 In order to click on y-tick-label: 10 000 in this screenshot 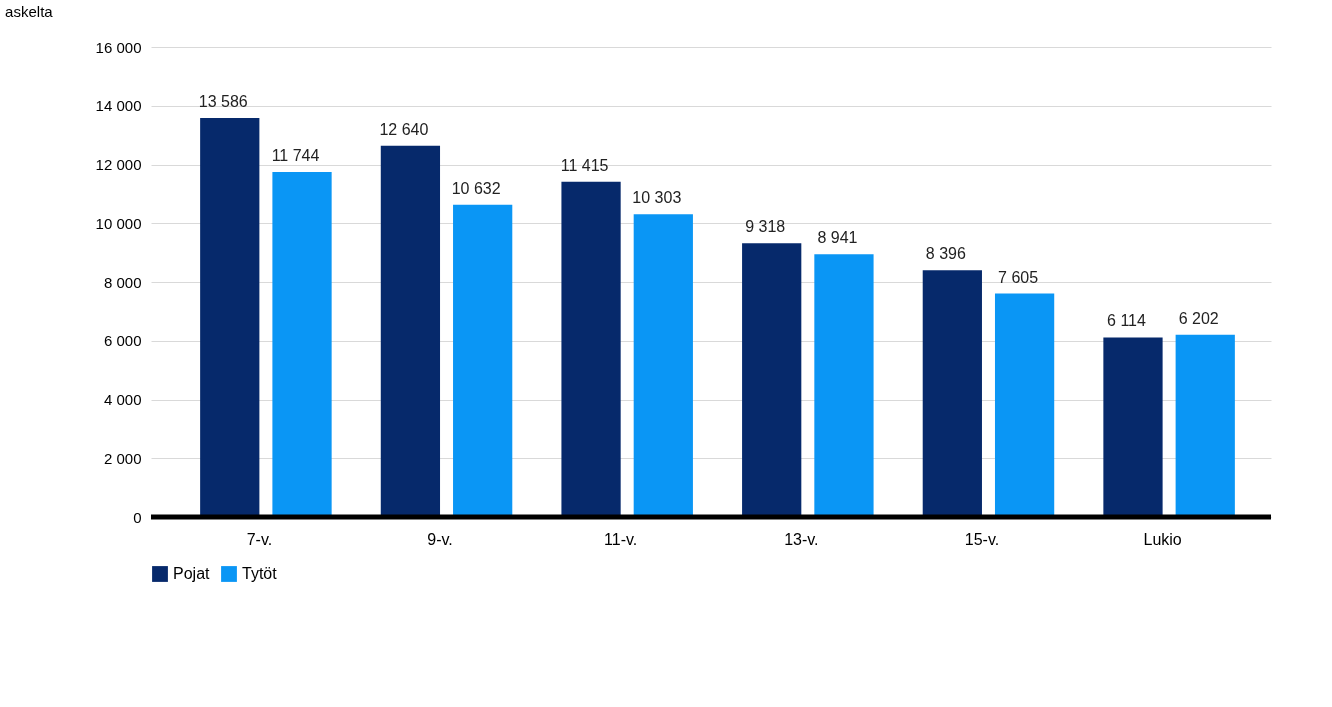, I will do `click(118, 223)`.